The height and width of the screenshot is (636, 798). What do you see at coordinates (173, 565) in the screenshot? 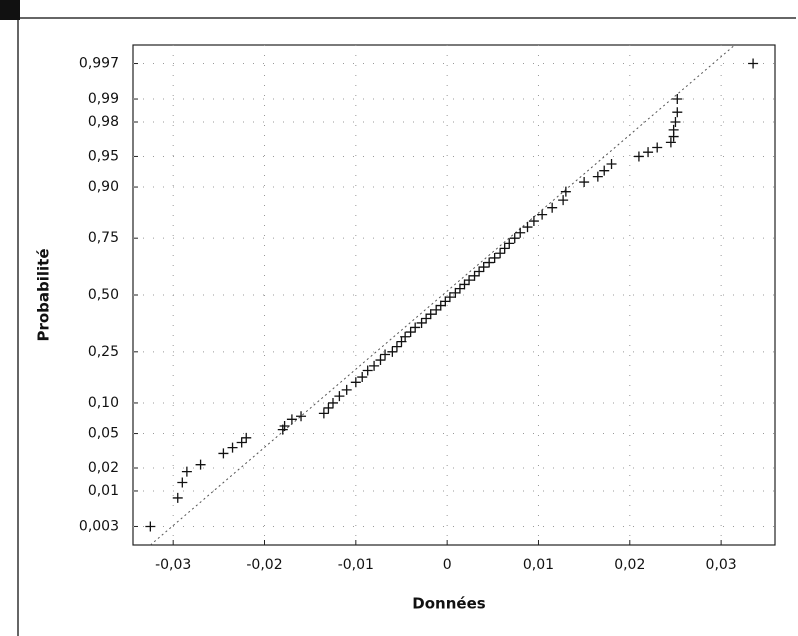
I see `x-tick-label: -0,03` at bounding box center [173, 565].